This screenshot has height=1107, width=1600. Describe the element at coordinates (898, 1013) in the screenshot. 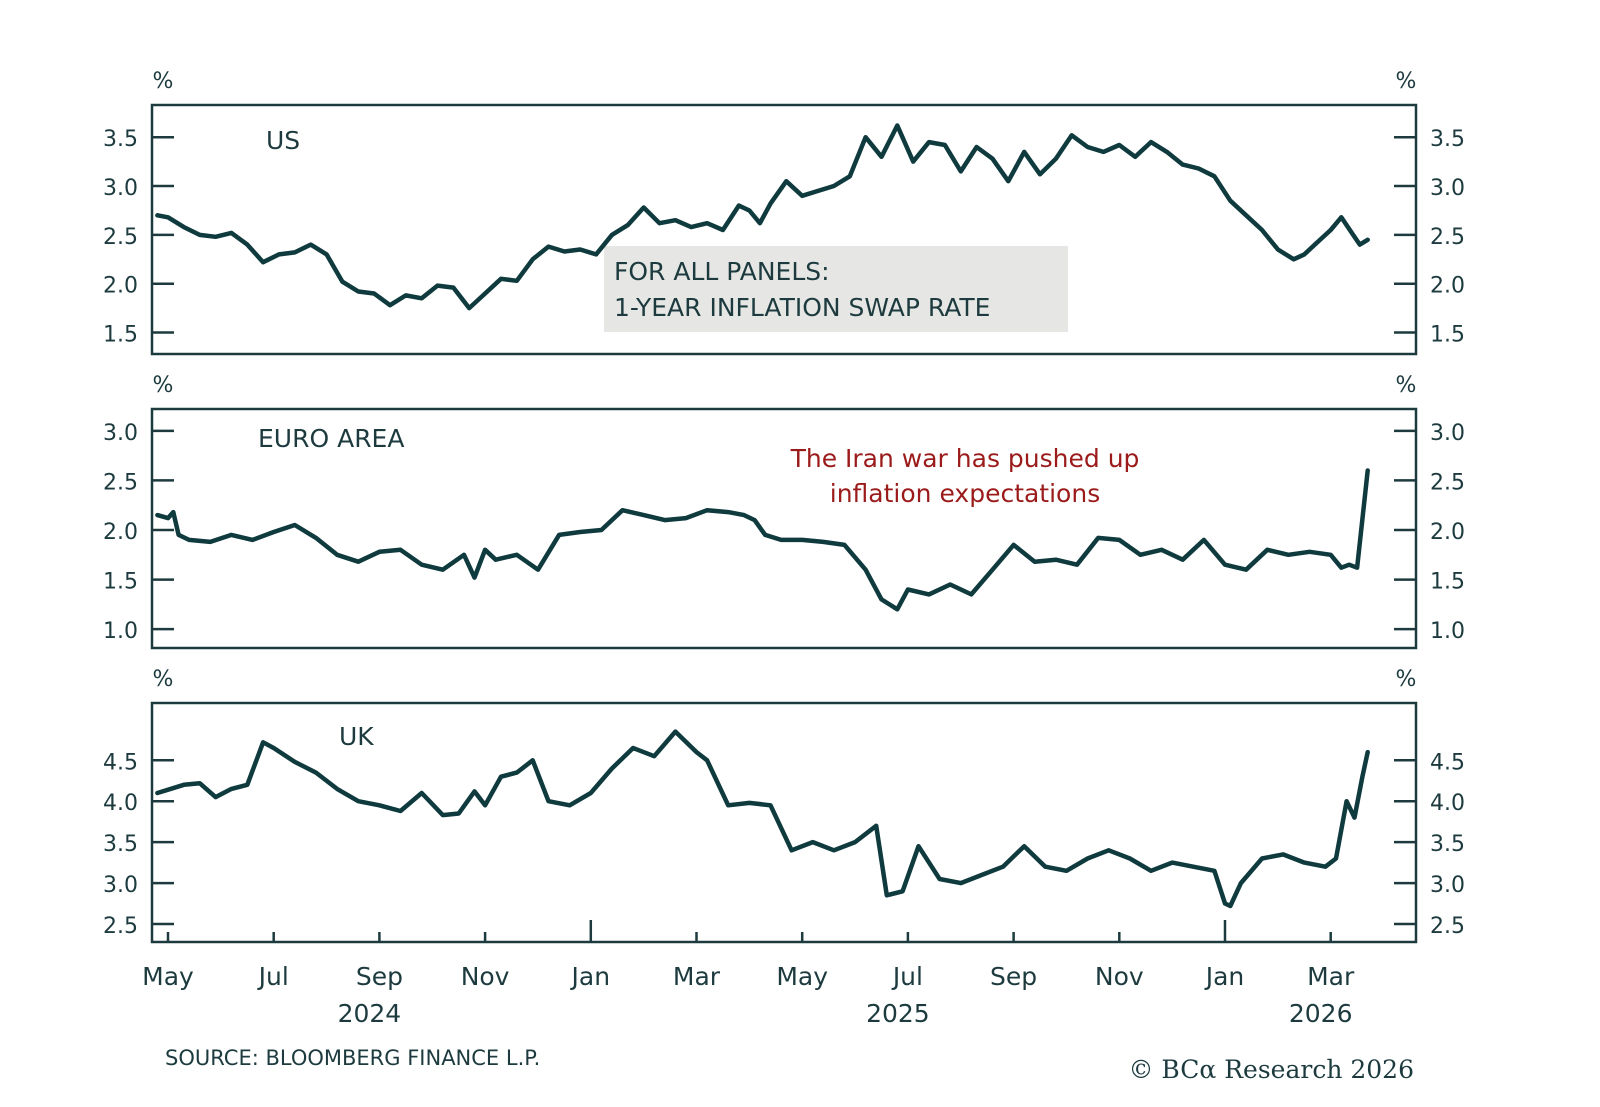

I see `x-year-label: 2025` at that location.